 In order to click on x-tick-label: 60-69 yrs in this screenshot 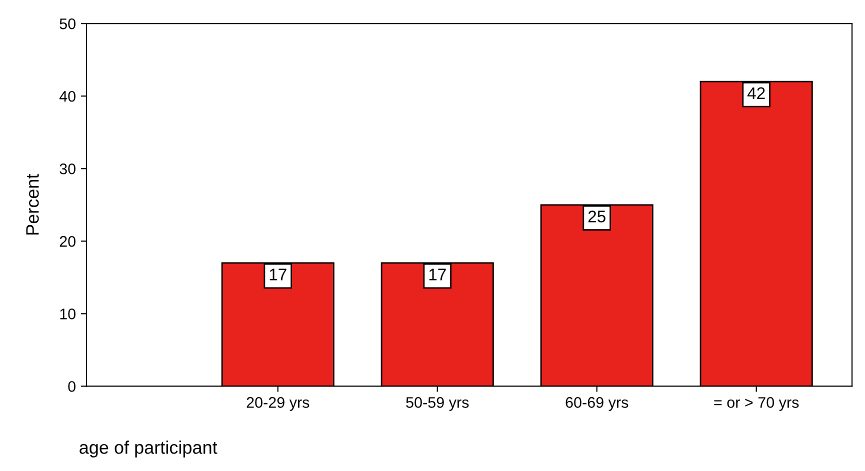, I will do `click(597, 404)`.